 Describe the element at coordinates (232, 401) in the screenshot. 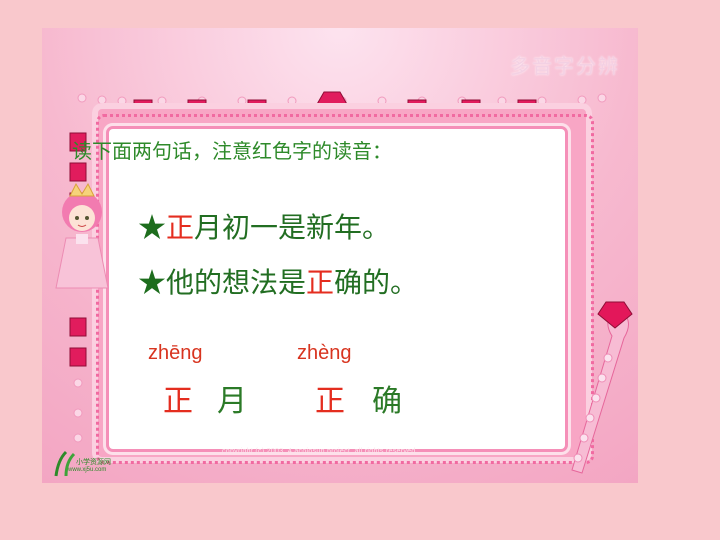

I see `word-1-char-2: 月` at that location.